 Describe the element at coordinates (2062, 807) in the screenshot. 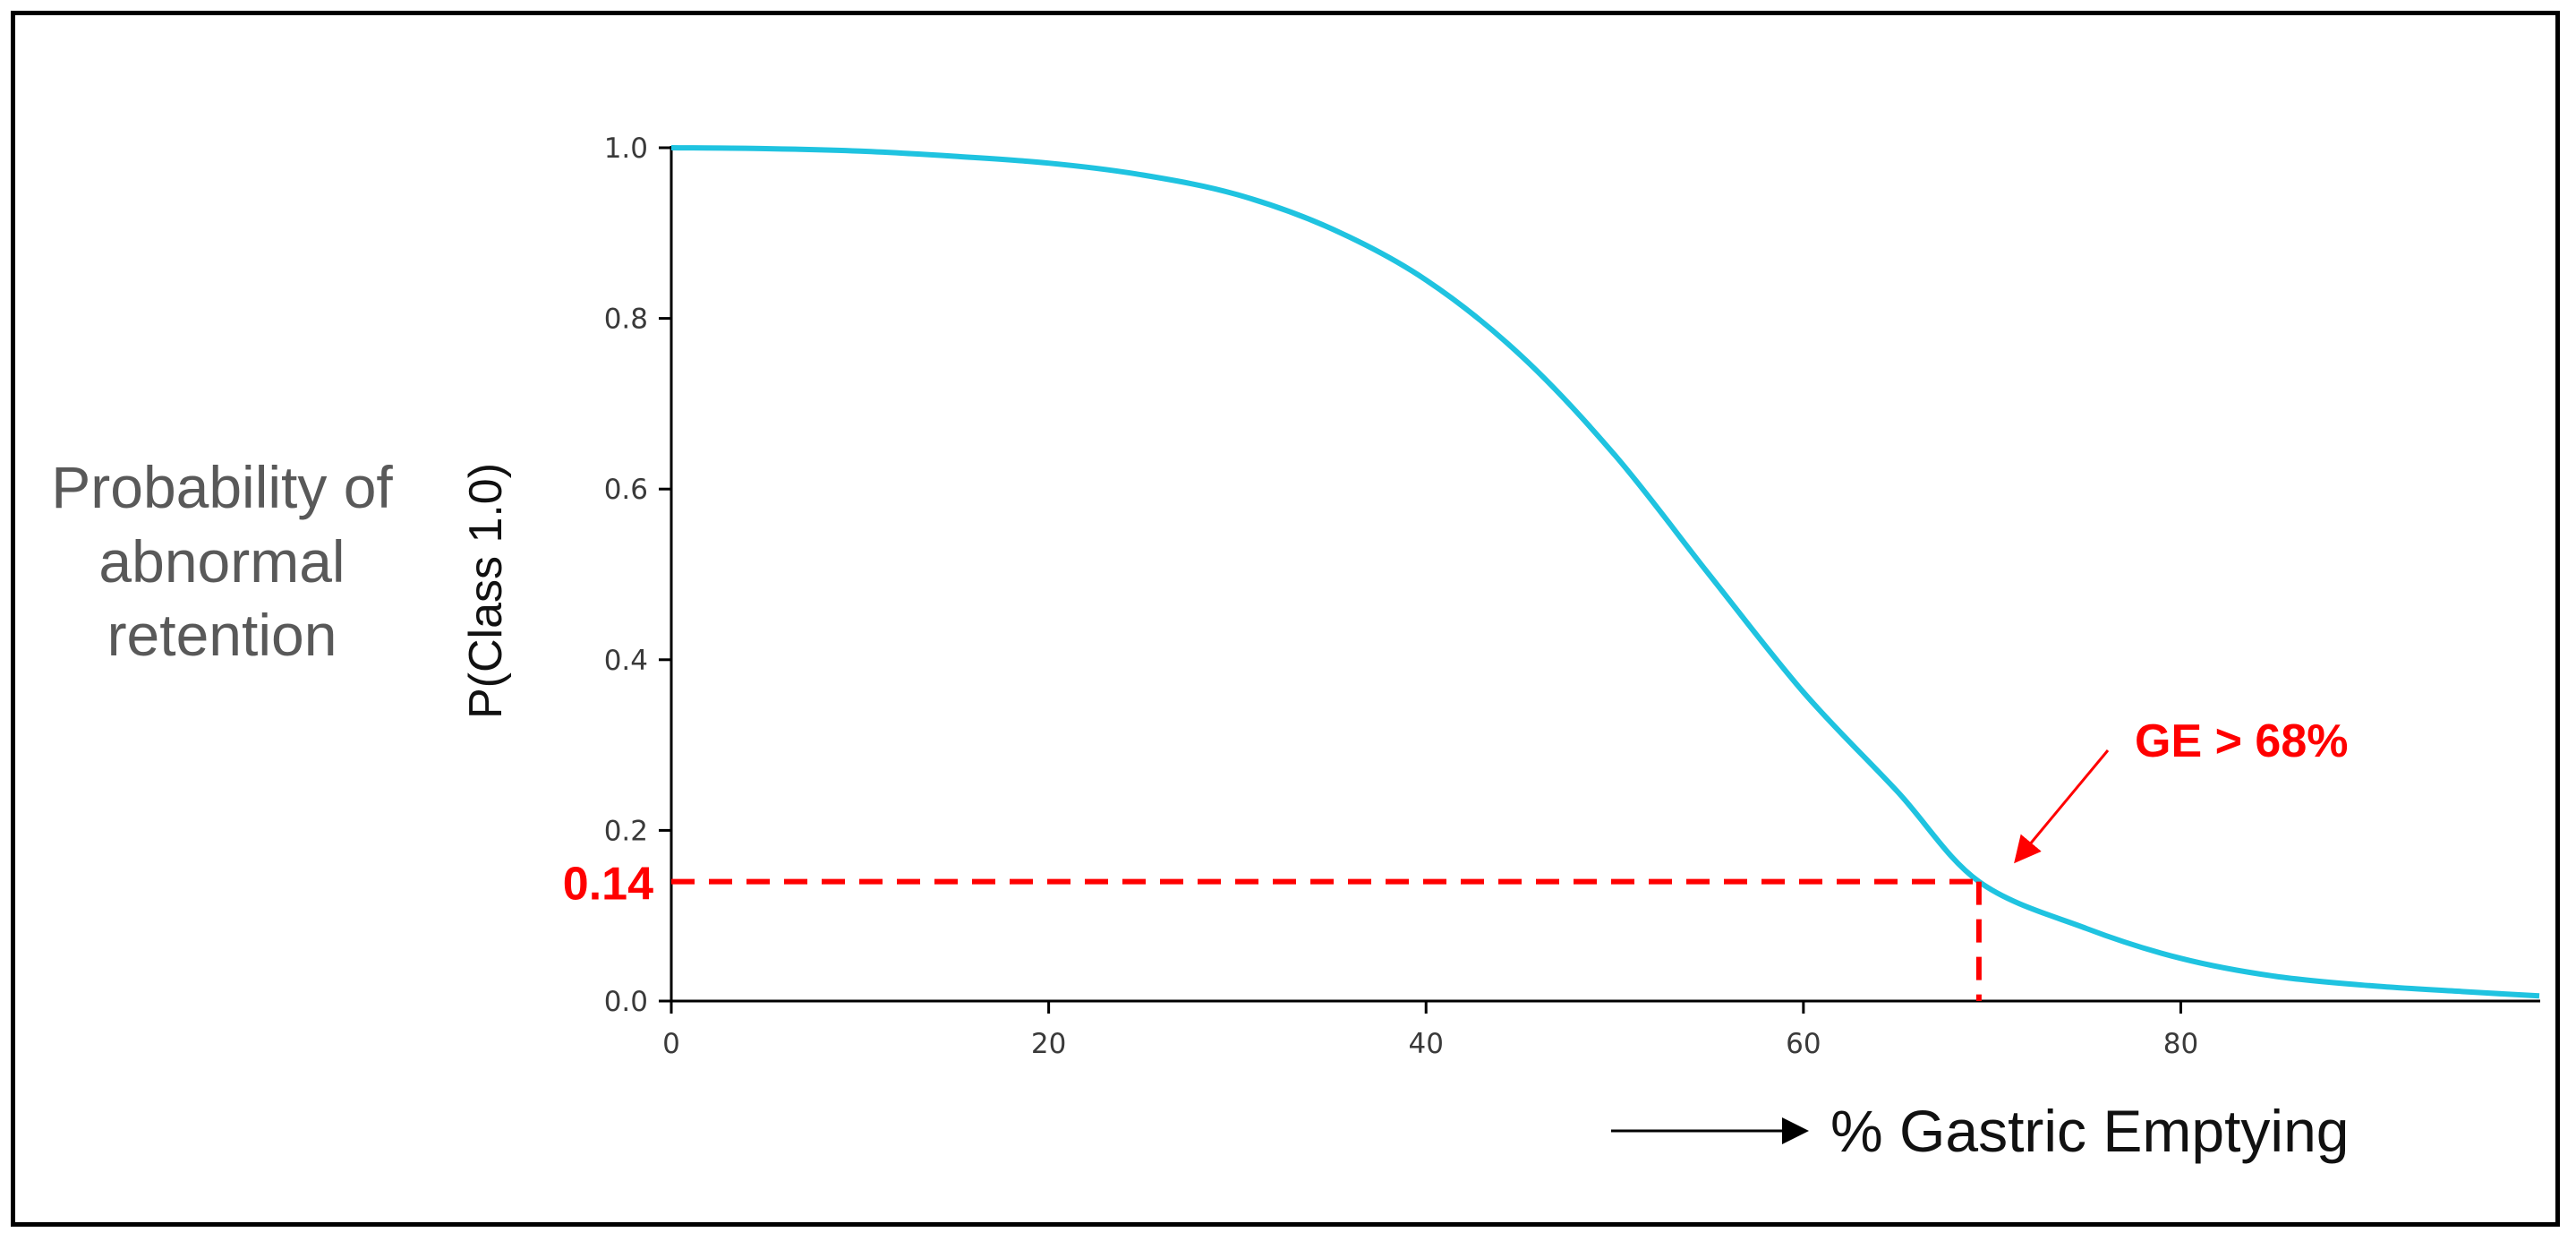

I see `arrow-annotation-pointer` at that location.